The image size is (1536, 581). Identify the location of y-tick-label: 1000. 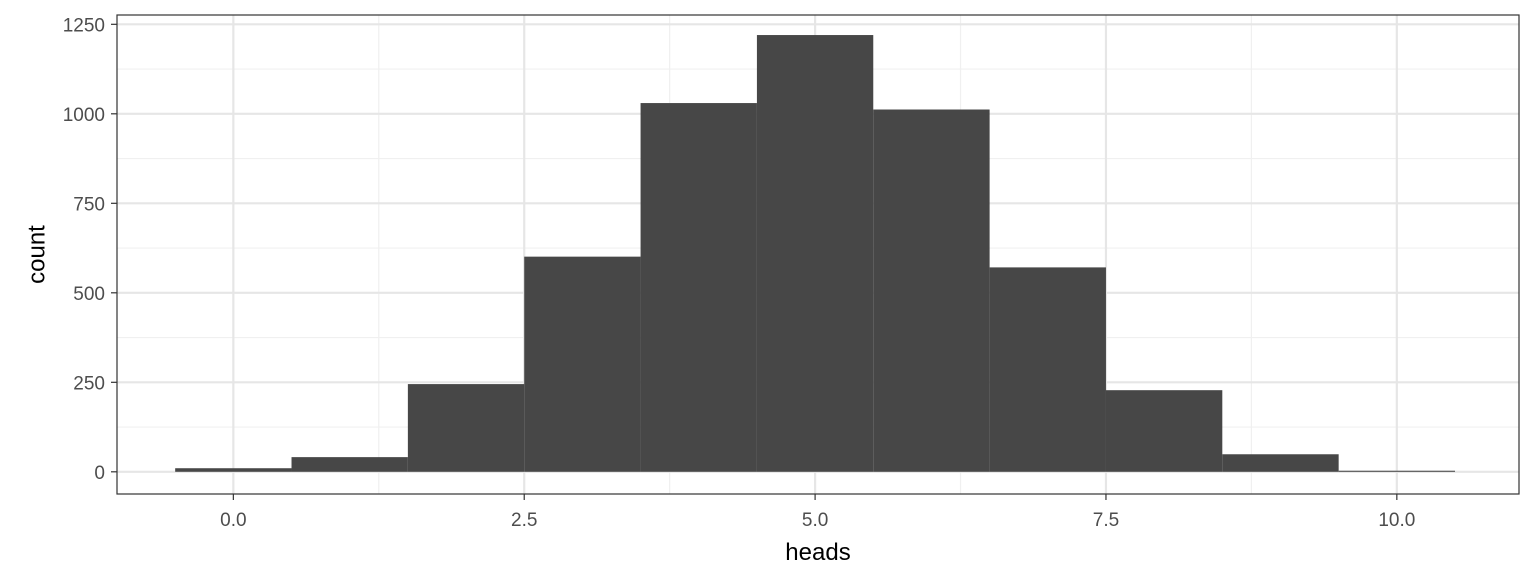
(84, 115).